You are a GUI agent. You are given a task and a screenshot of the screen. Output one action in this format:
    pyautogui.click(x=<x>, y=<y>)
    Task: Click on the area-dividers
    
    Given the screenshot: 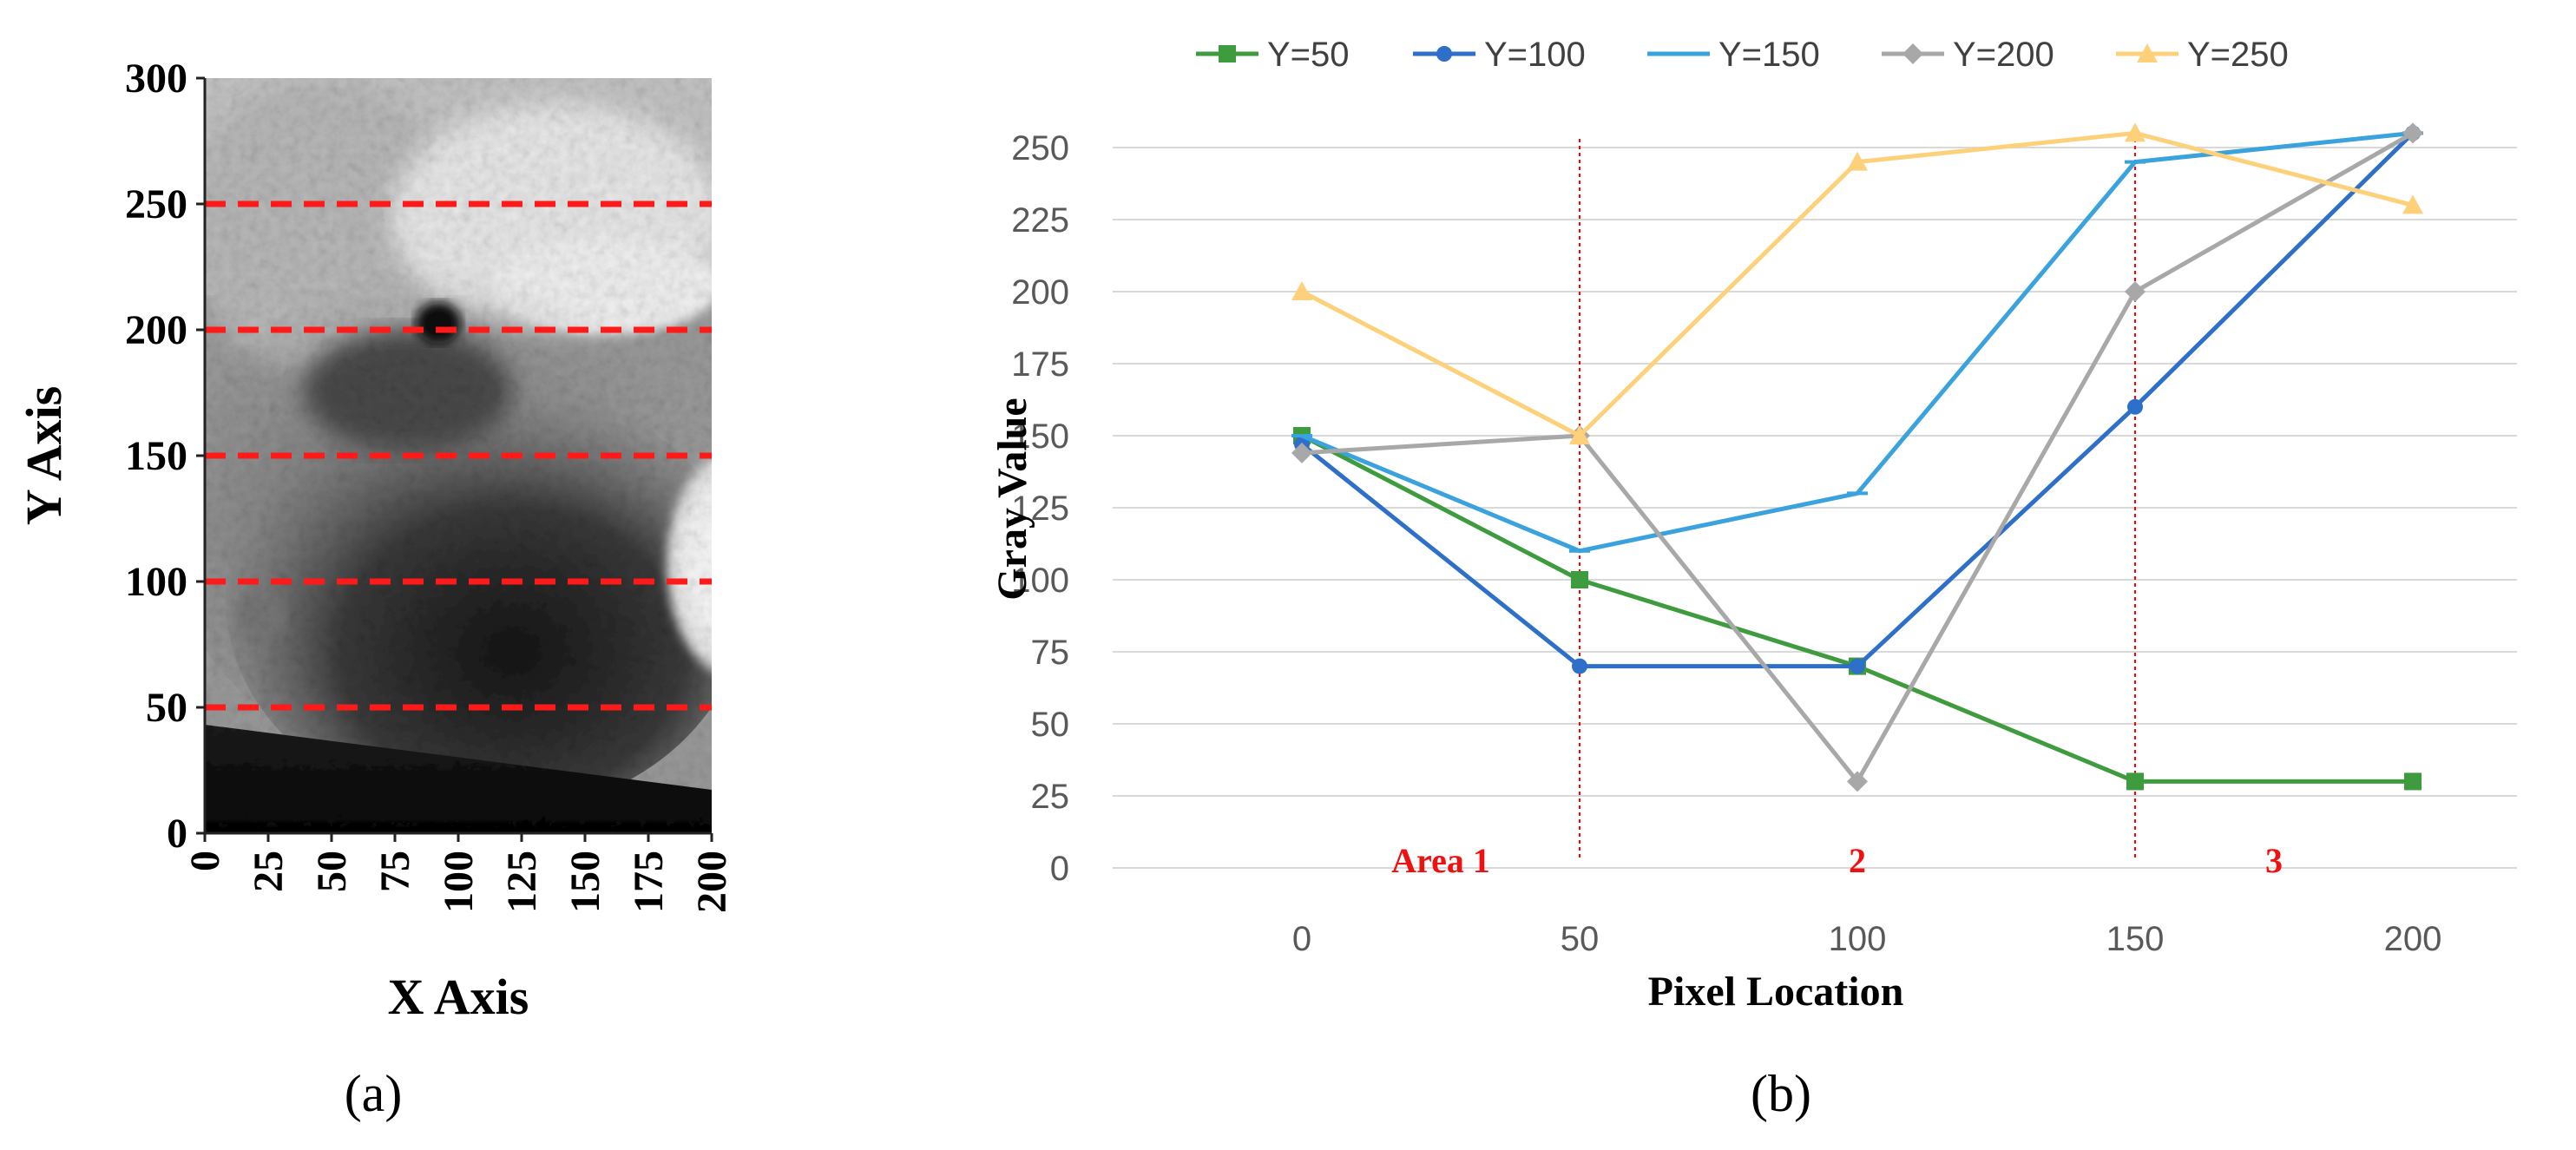 What is the action you would take?
    pyautogui.click(x=1858, y=499)
    